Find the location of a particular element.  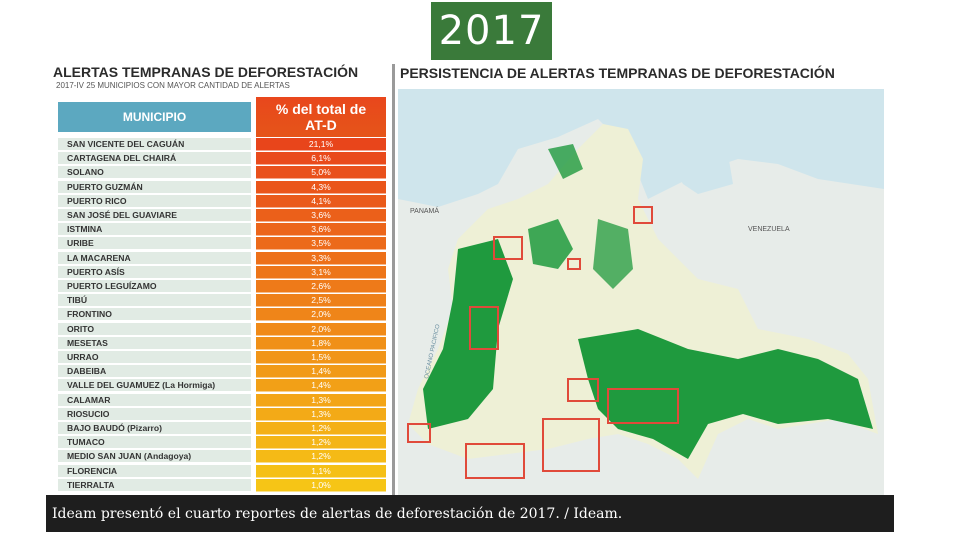

municipio-name: MEDIO SAN JUAN (Andagoya) is located at coordinates (154, 457).